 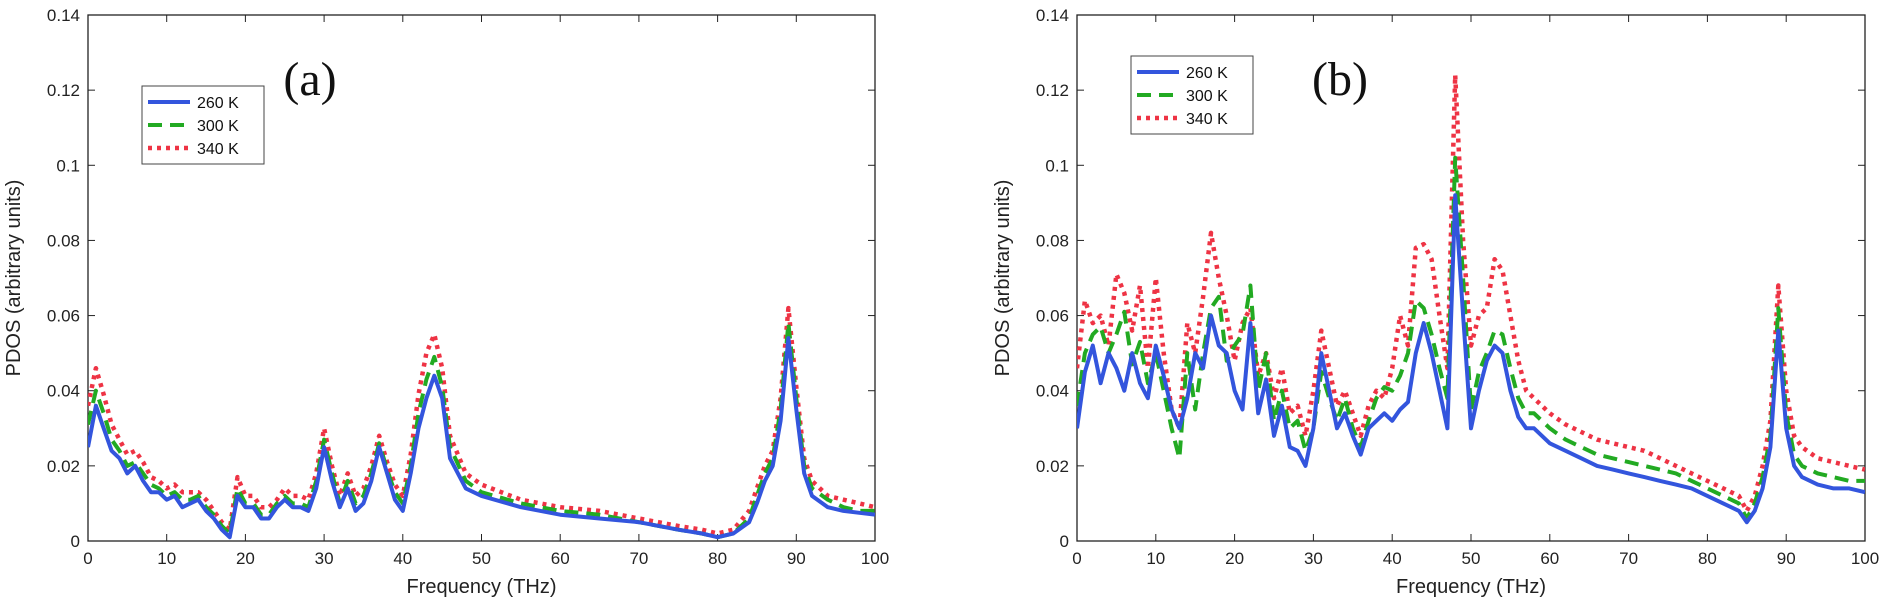 What do you see at coordinates (1340, 79) in the screenshot?
I see `panel-label: (b)` at bounding box center [1340, 79].